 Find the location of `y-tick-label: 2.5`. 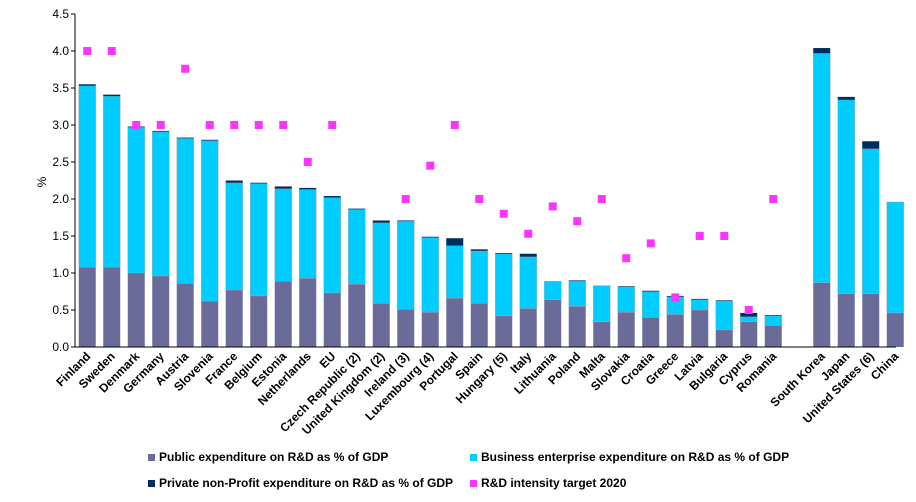

y-tick-label: 2.5 is located at coordinates (60, 162).